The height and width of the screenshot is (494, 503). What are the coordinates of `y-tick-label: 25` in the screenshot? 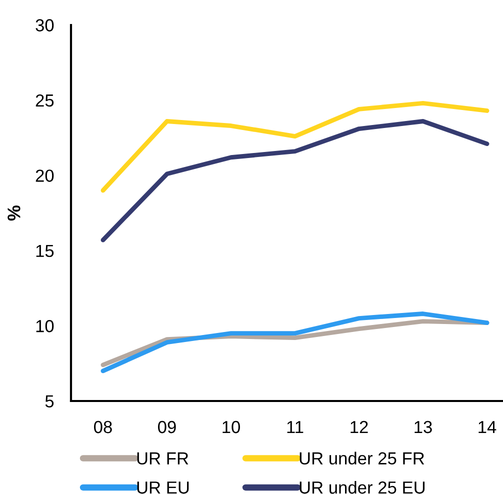 It's located at (45, 100).